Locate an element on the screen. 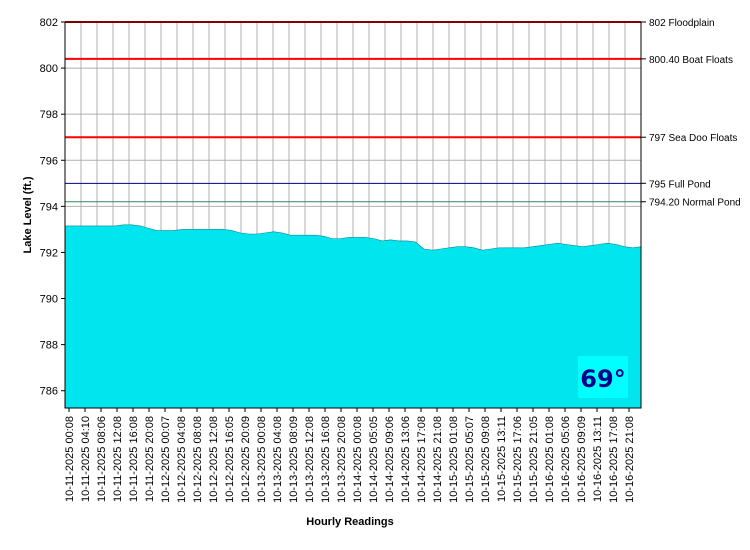  reference-label: 800.40 Boat Floats is located at coordinates (691, 60).